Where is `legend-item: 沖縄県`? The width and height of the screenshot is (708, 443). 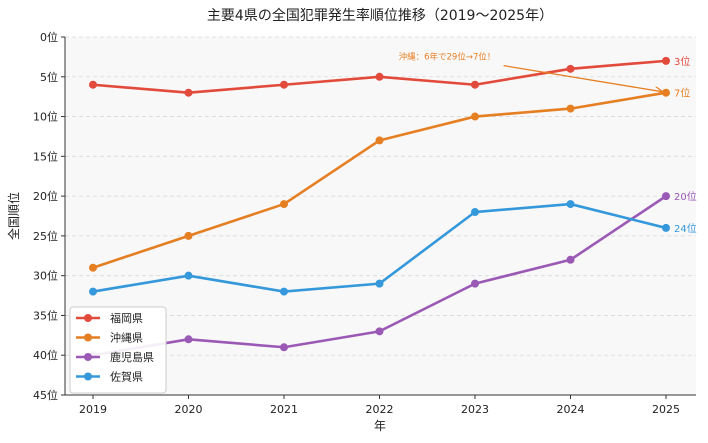
legend-item: 沖縄県 is located at coordinates (109, 338).